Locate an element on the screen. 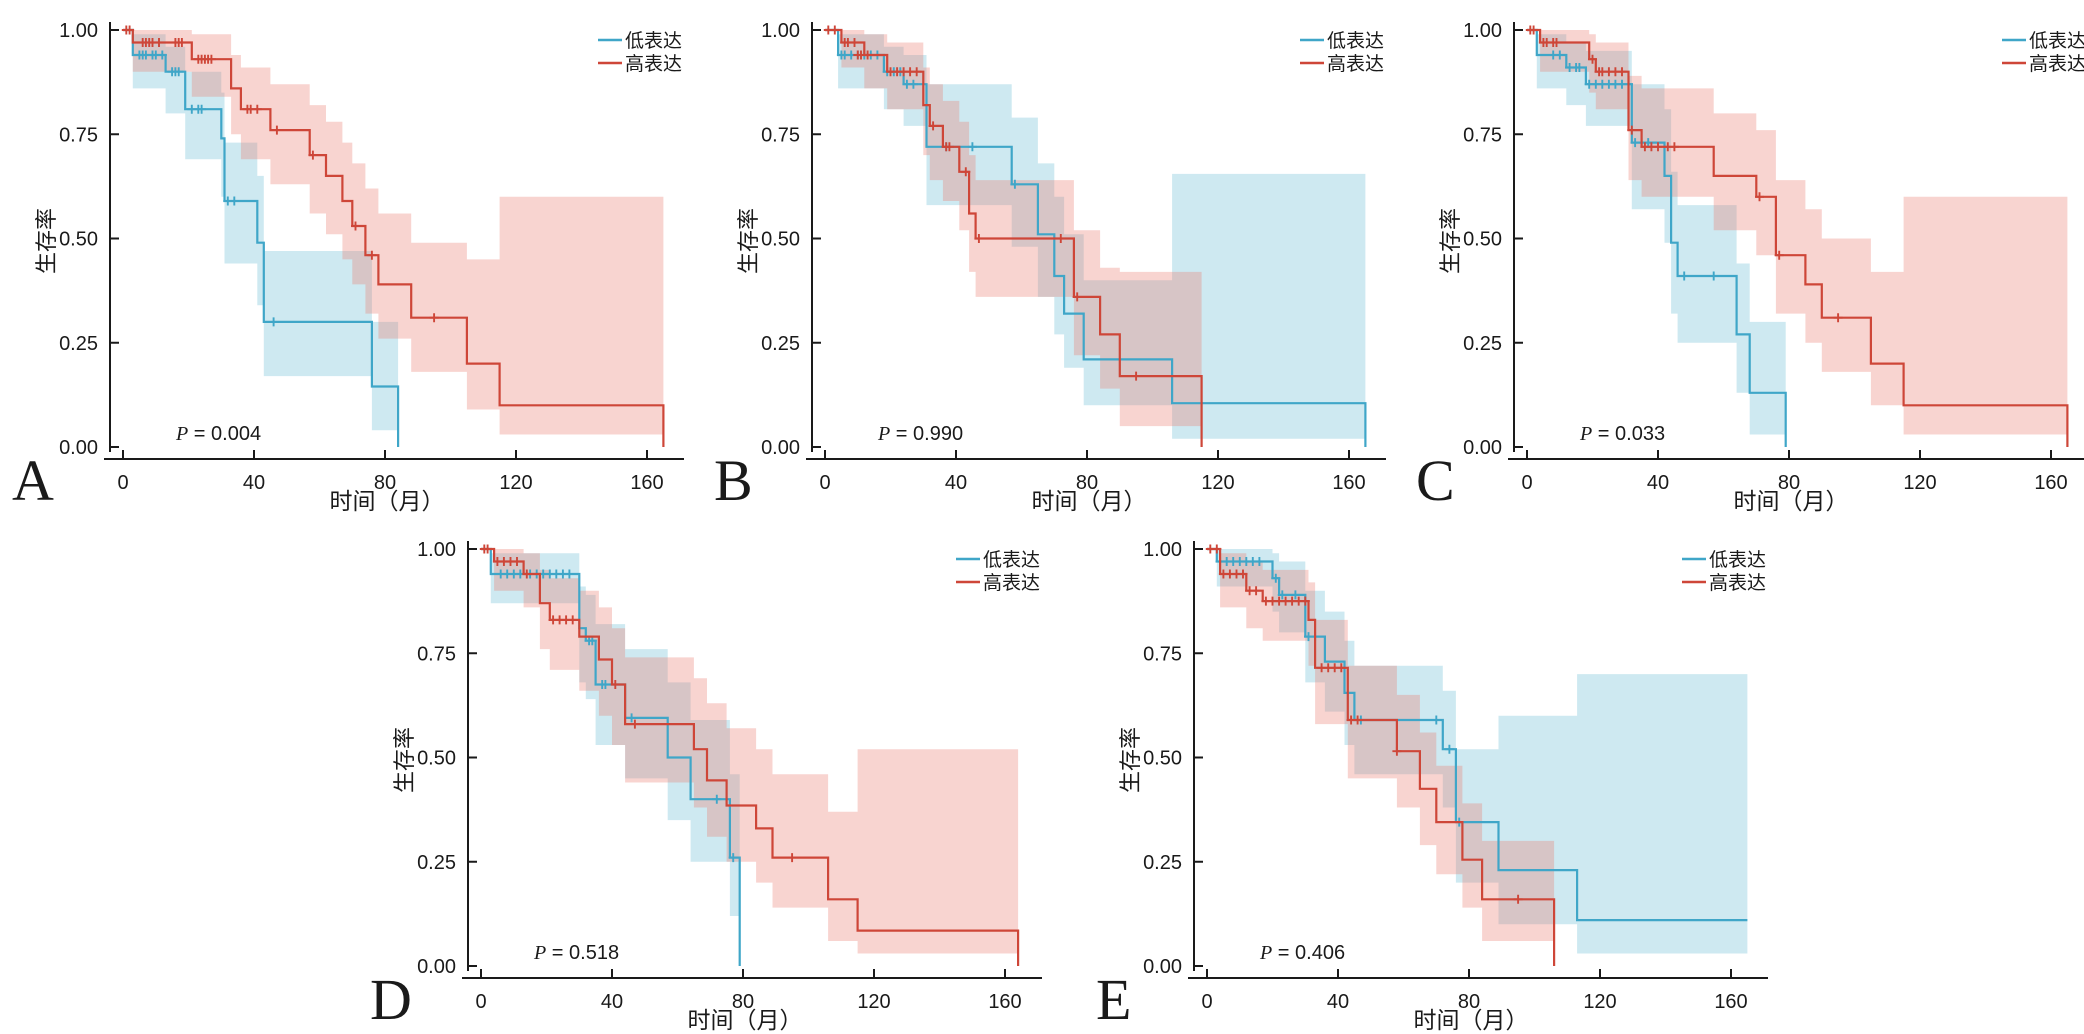  p-value-label: P = 0.990 is located at coordinates (920, 434).